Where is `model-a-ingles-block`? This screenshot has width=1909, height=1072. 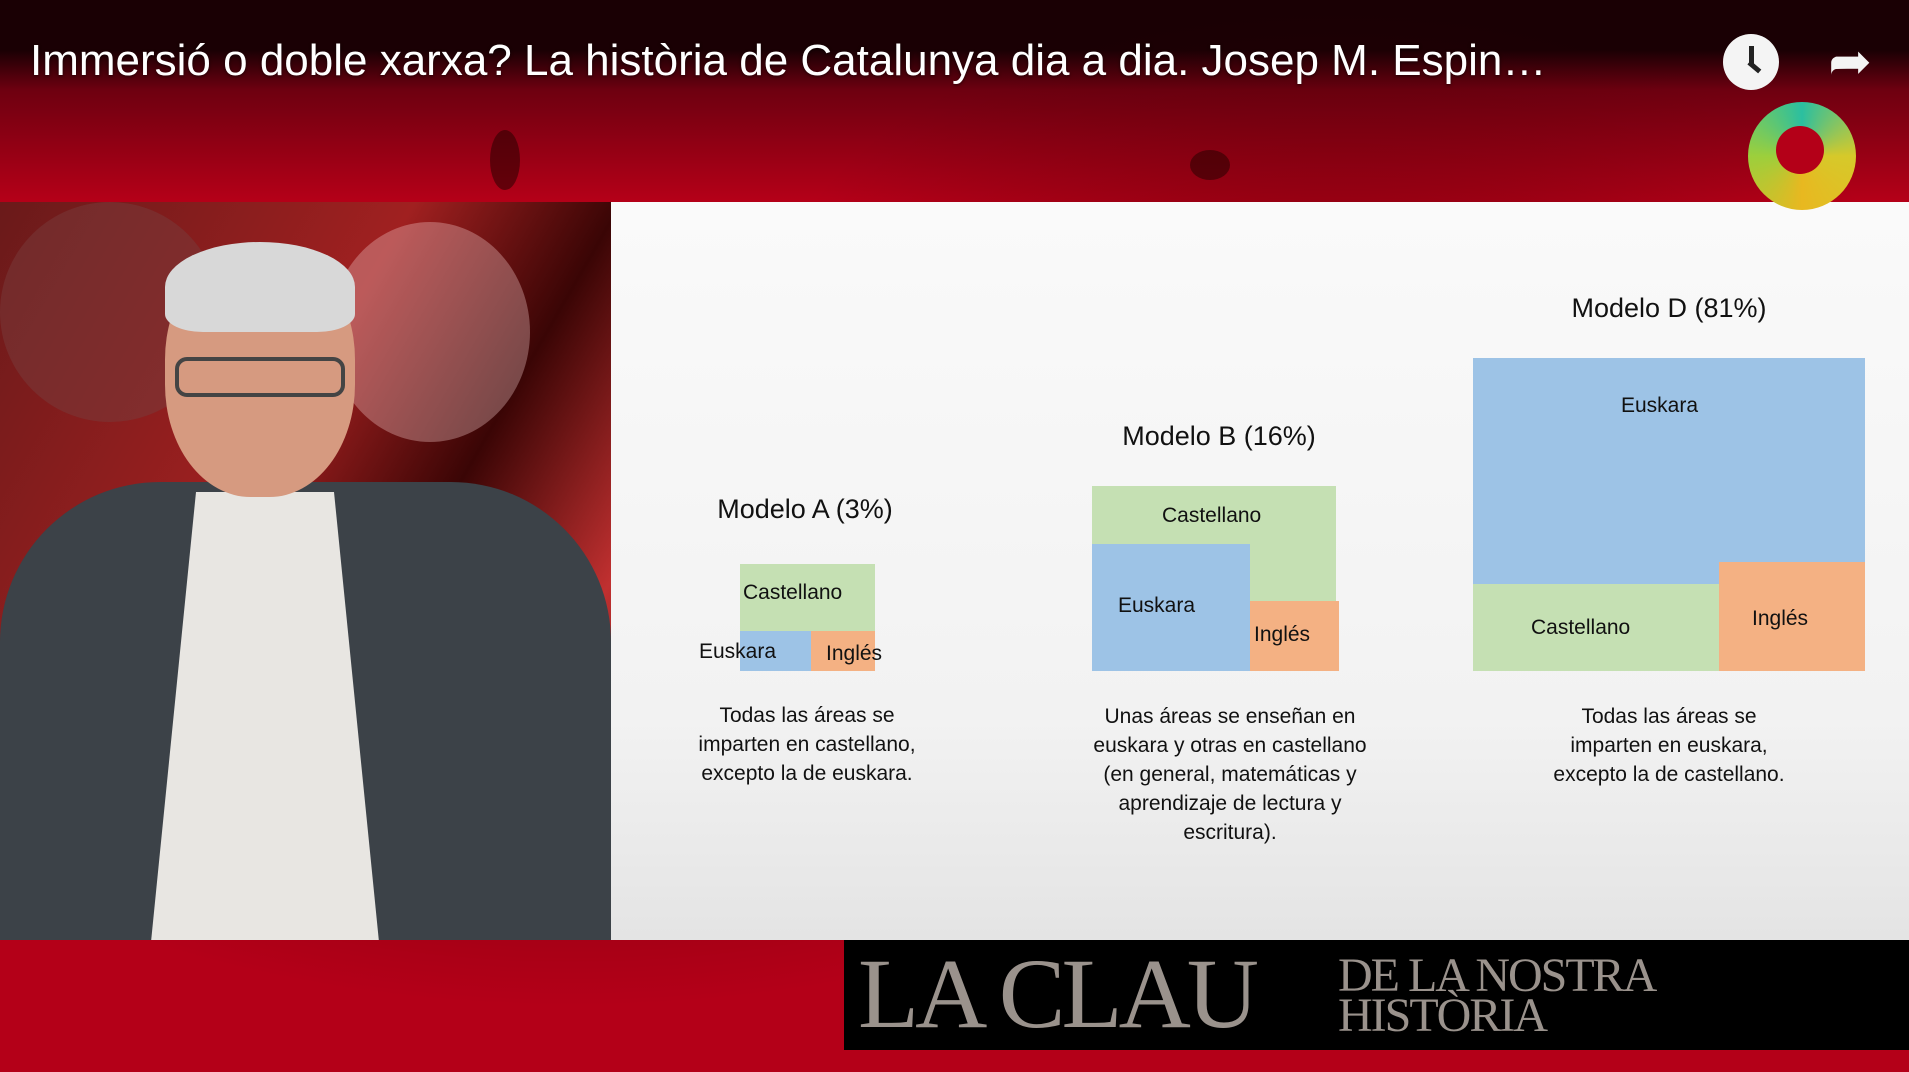
model-a-ingles-block is located at coordinates (843, 651).